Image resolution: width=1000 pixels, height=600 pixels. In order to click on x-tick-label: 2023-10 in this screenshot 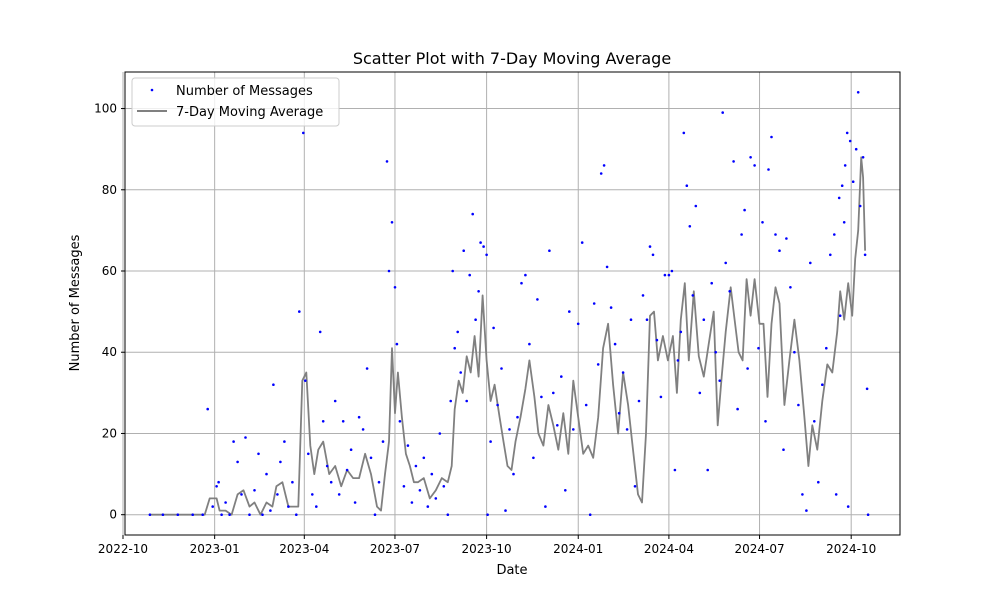, I will do `click(487, 549)`.